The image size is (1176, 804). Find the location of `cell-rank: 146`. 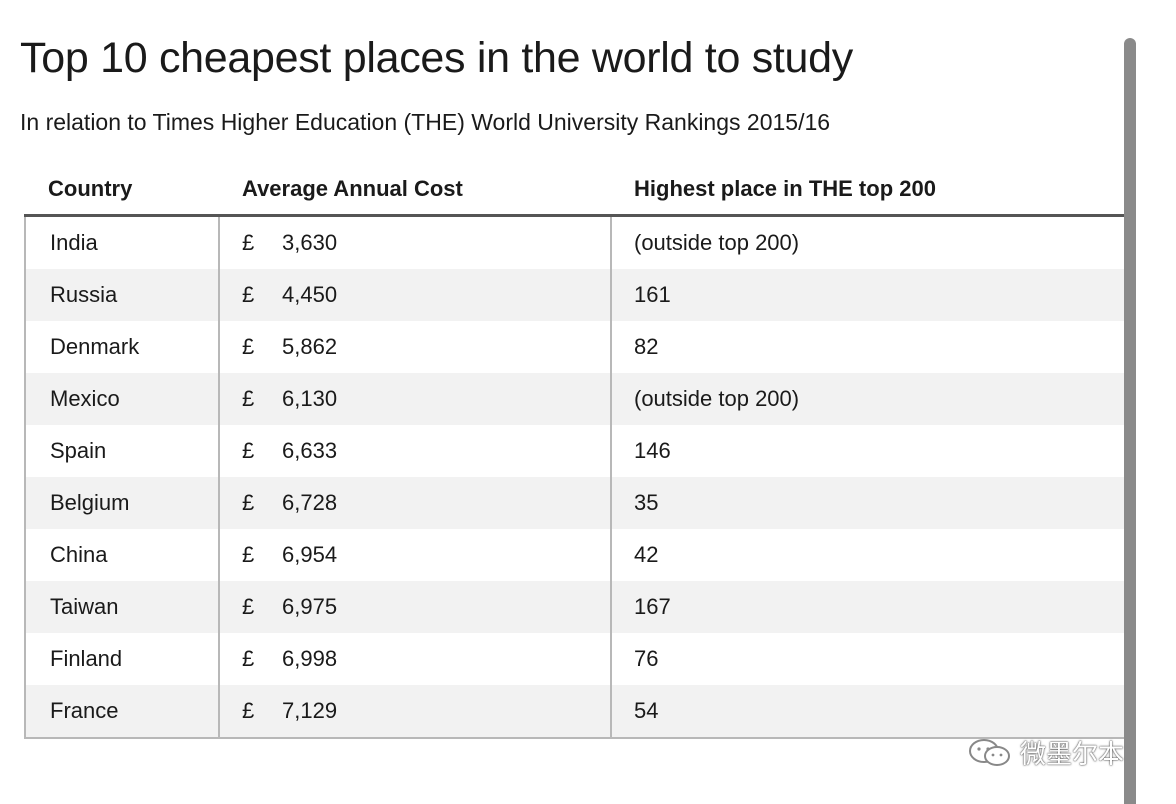

cell-rank: 146 is located at coordinates (652, 450).